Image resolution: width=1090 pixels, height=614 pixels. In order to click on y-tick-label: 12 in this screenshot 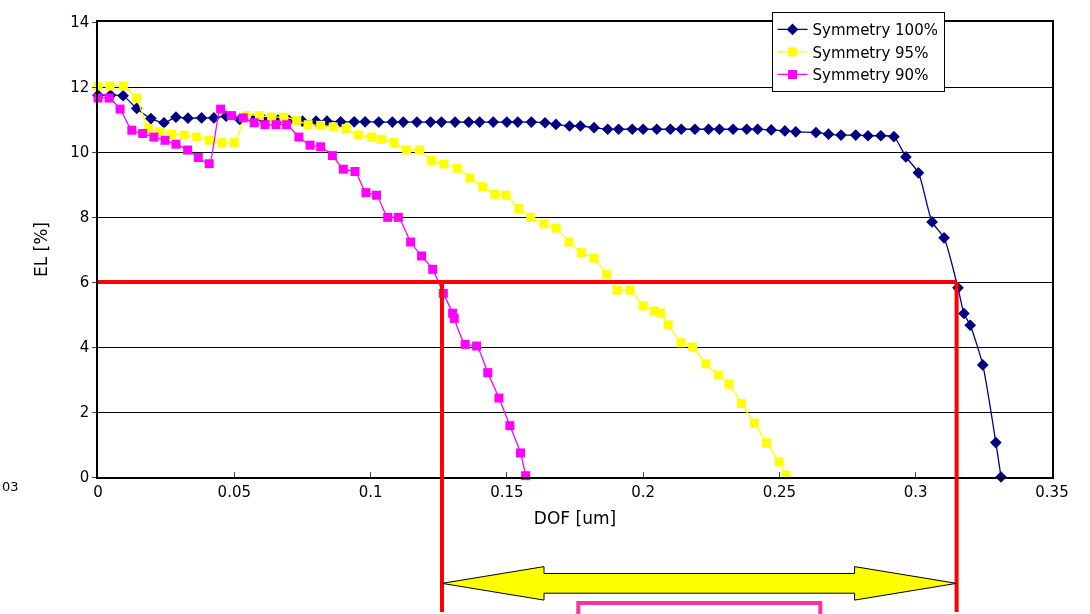, I will do `click(80, 87)`.